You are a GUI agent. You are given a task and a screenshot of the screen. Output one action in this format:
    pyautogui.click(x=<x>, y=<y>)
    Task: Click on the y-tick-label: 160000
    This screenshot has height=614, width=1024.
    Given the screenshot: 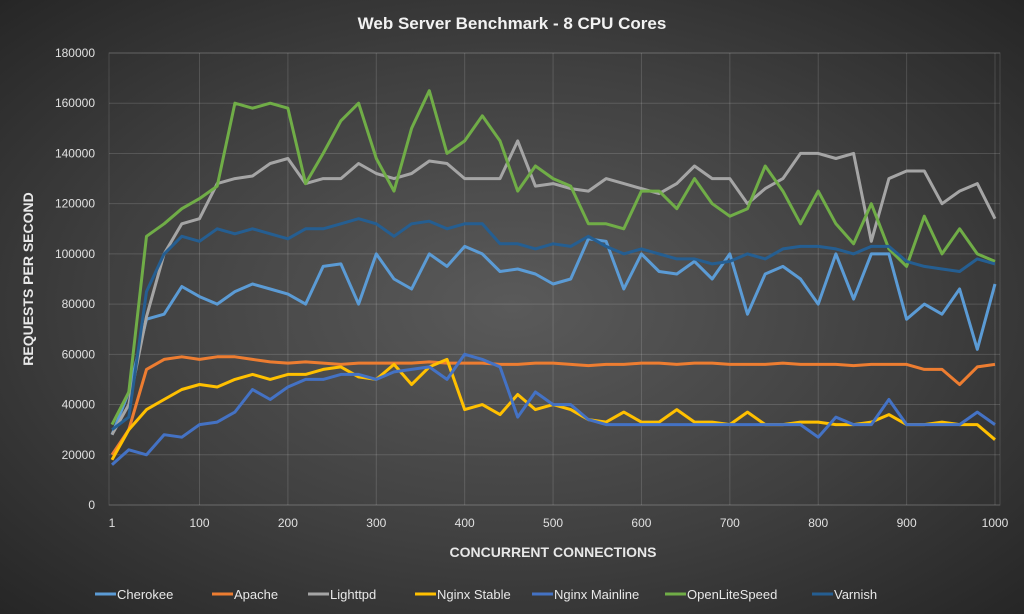 What is the action you would take?
    pyautogui.click(x=75, y=103)
    